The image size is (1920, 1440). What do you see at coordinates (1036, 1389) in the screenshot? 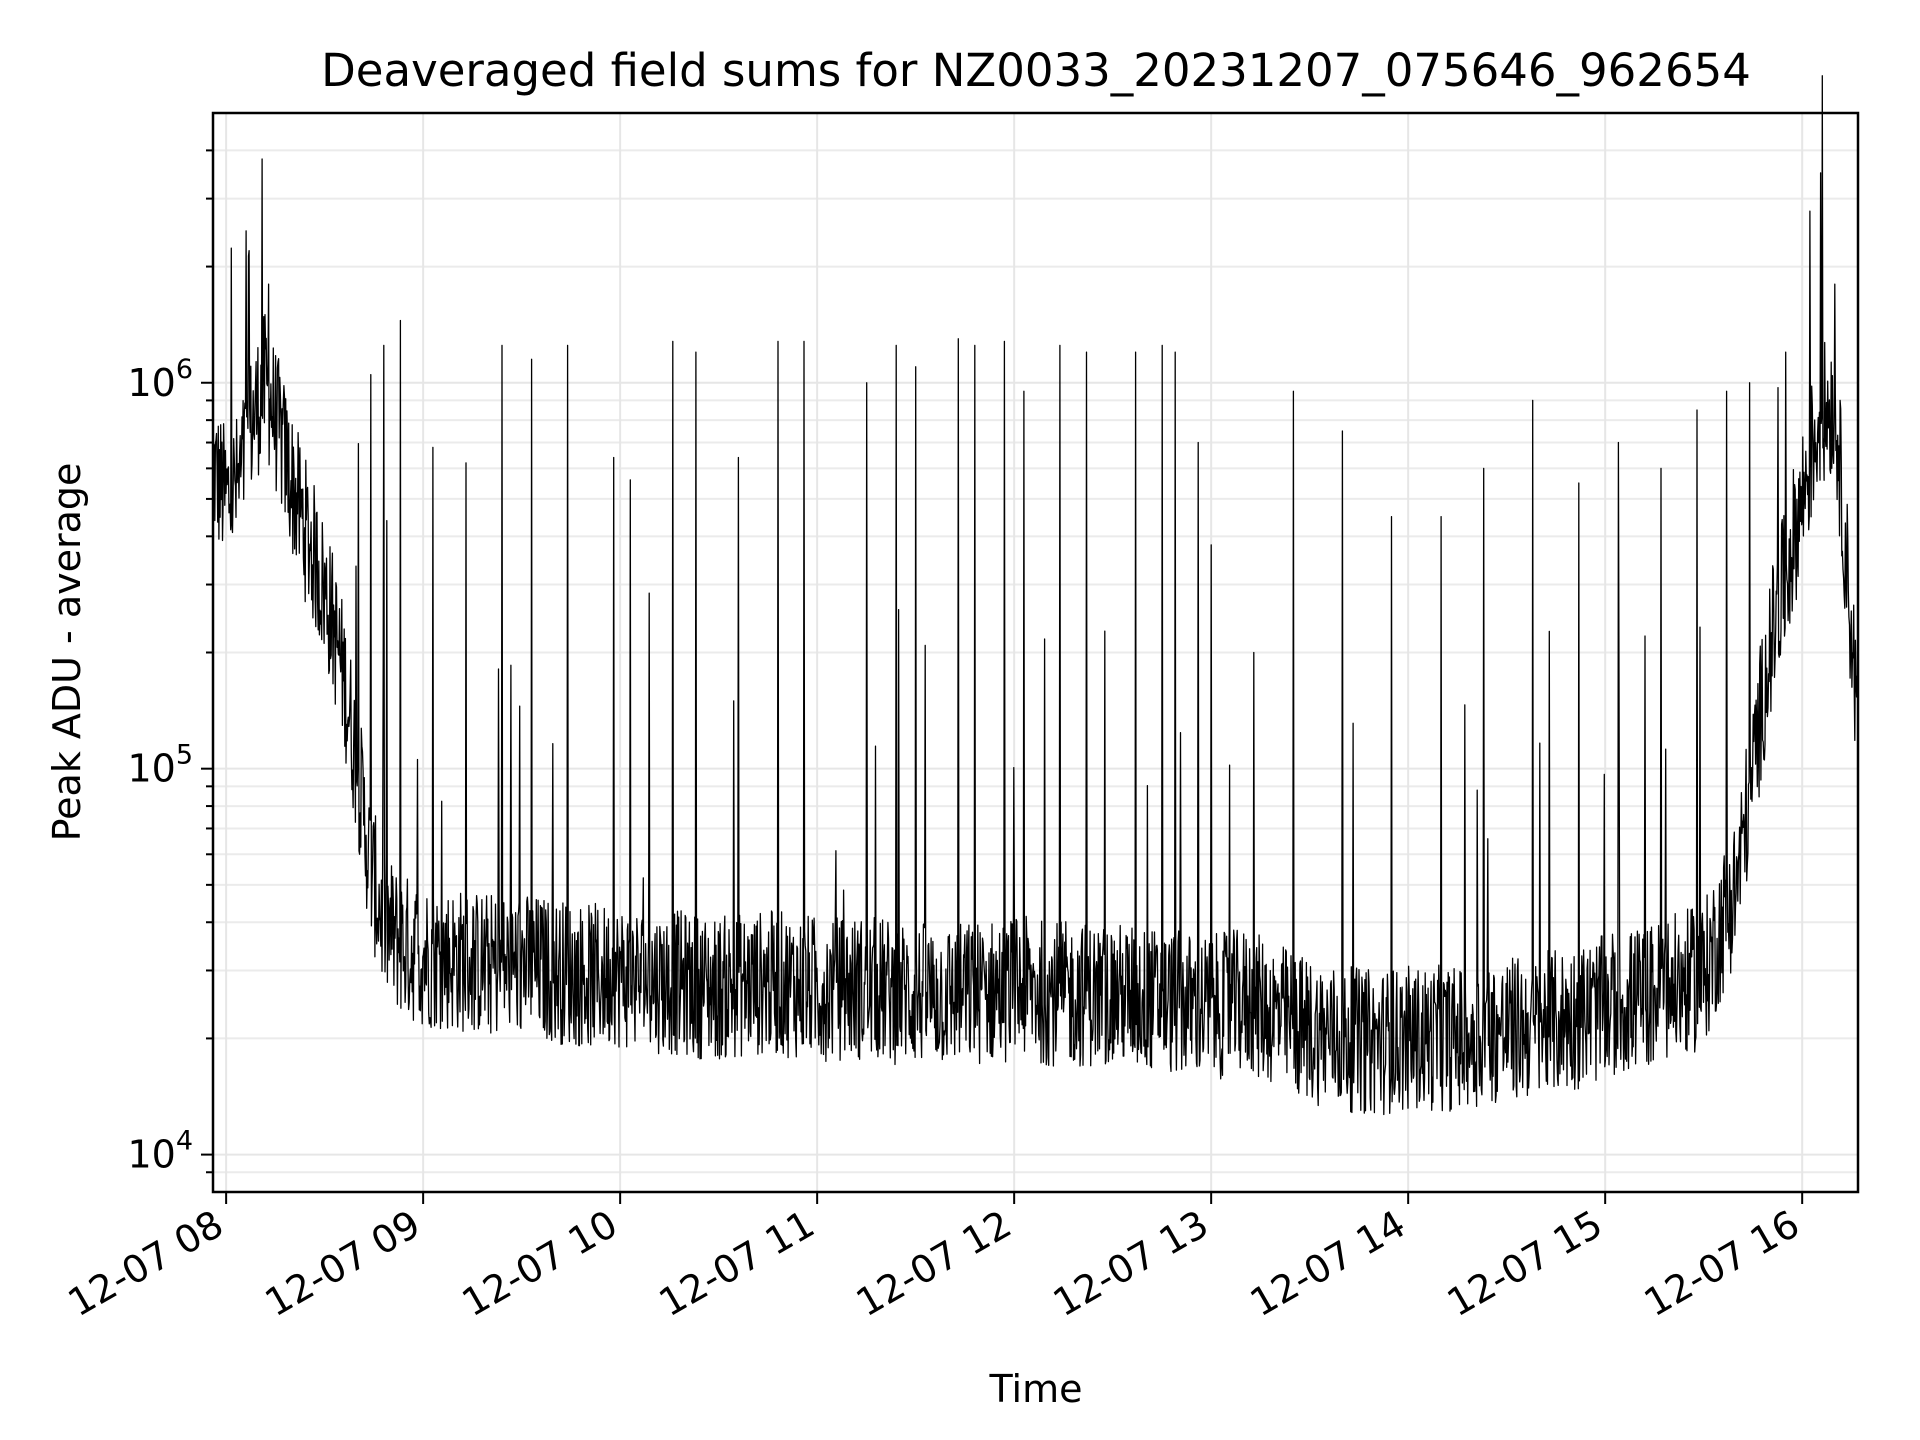
I see `x-axis-label: Time` at bounding box center [1036, 1389].